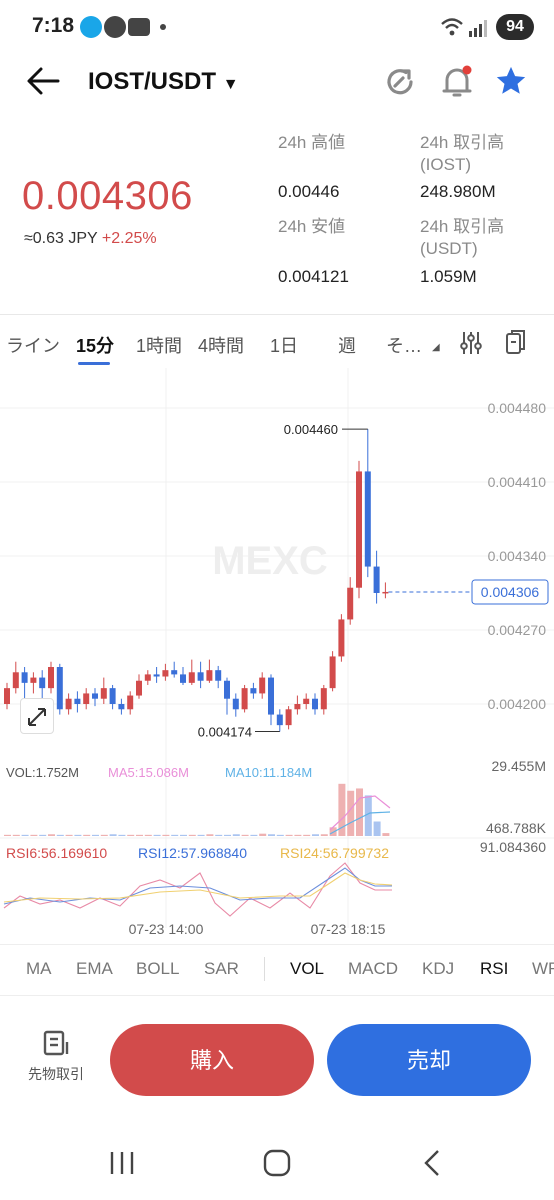  Describe the element at coordinates (284, 346) in the screenshot. I see `tab-1d: 1日` at that location.